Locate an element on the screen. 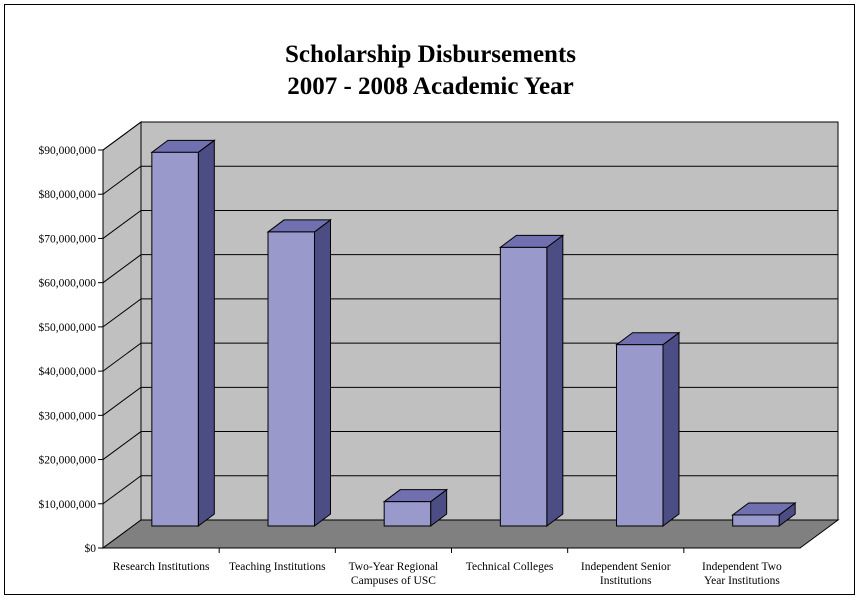  chart-title-line-1: Scholarship Disbursements is located at coordinates (430, 54).